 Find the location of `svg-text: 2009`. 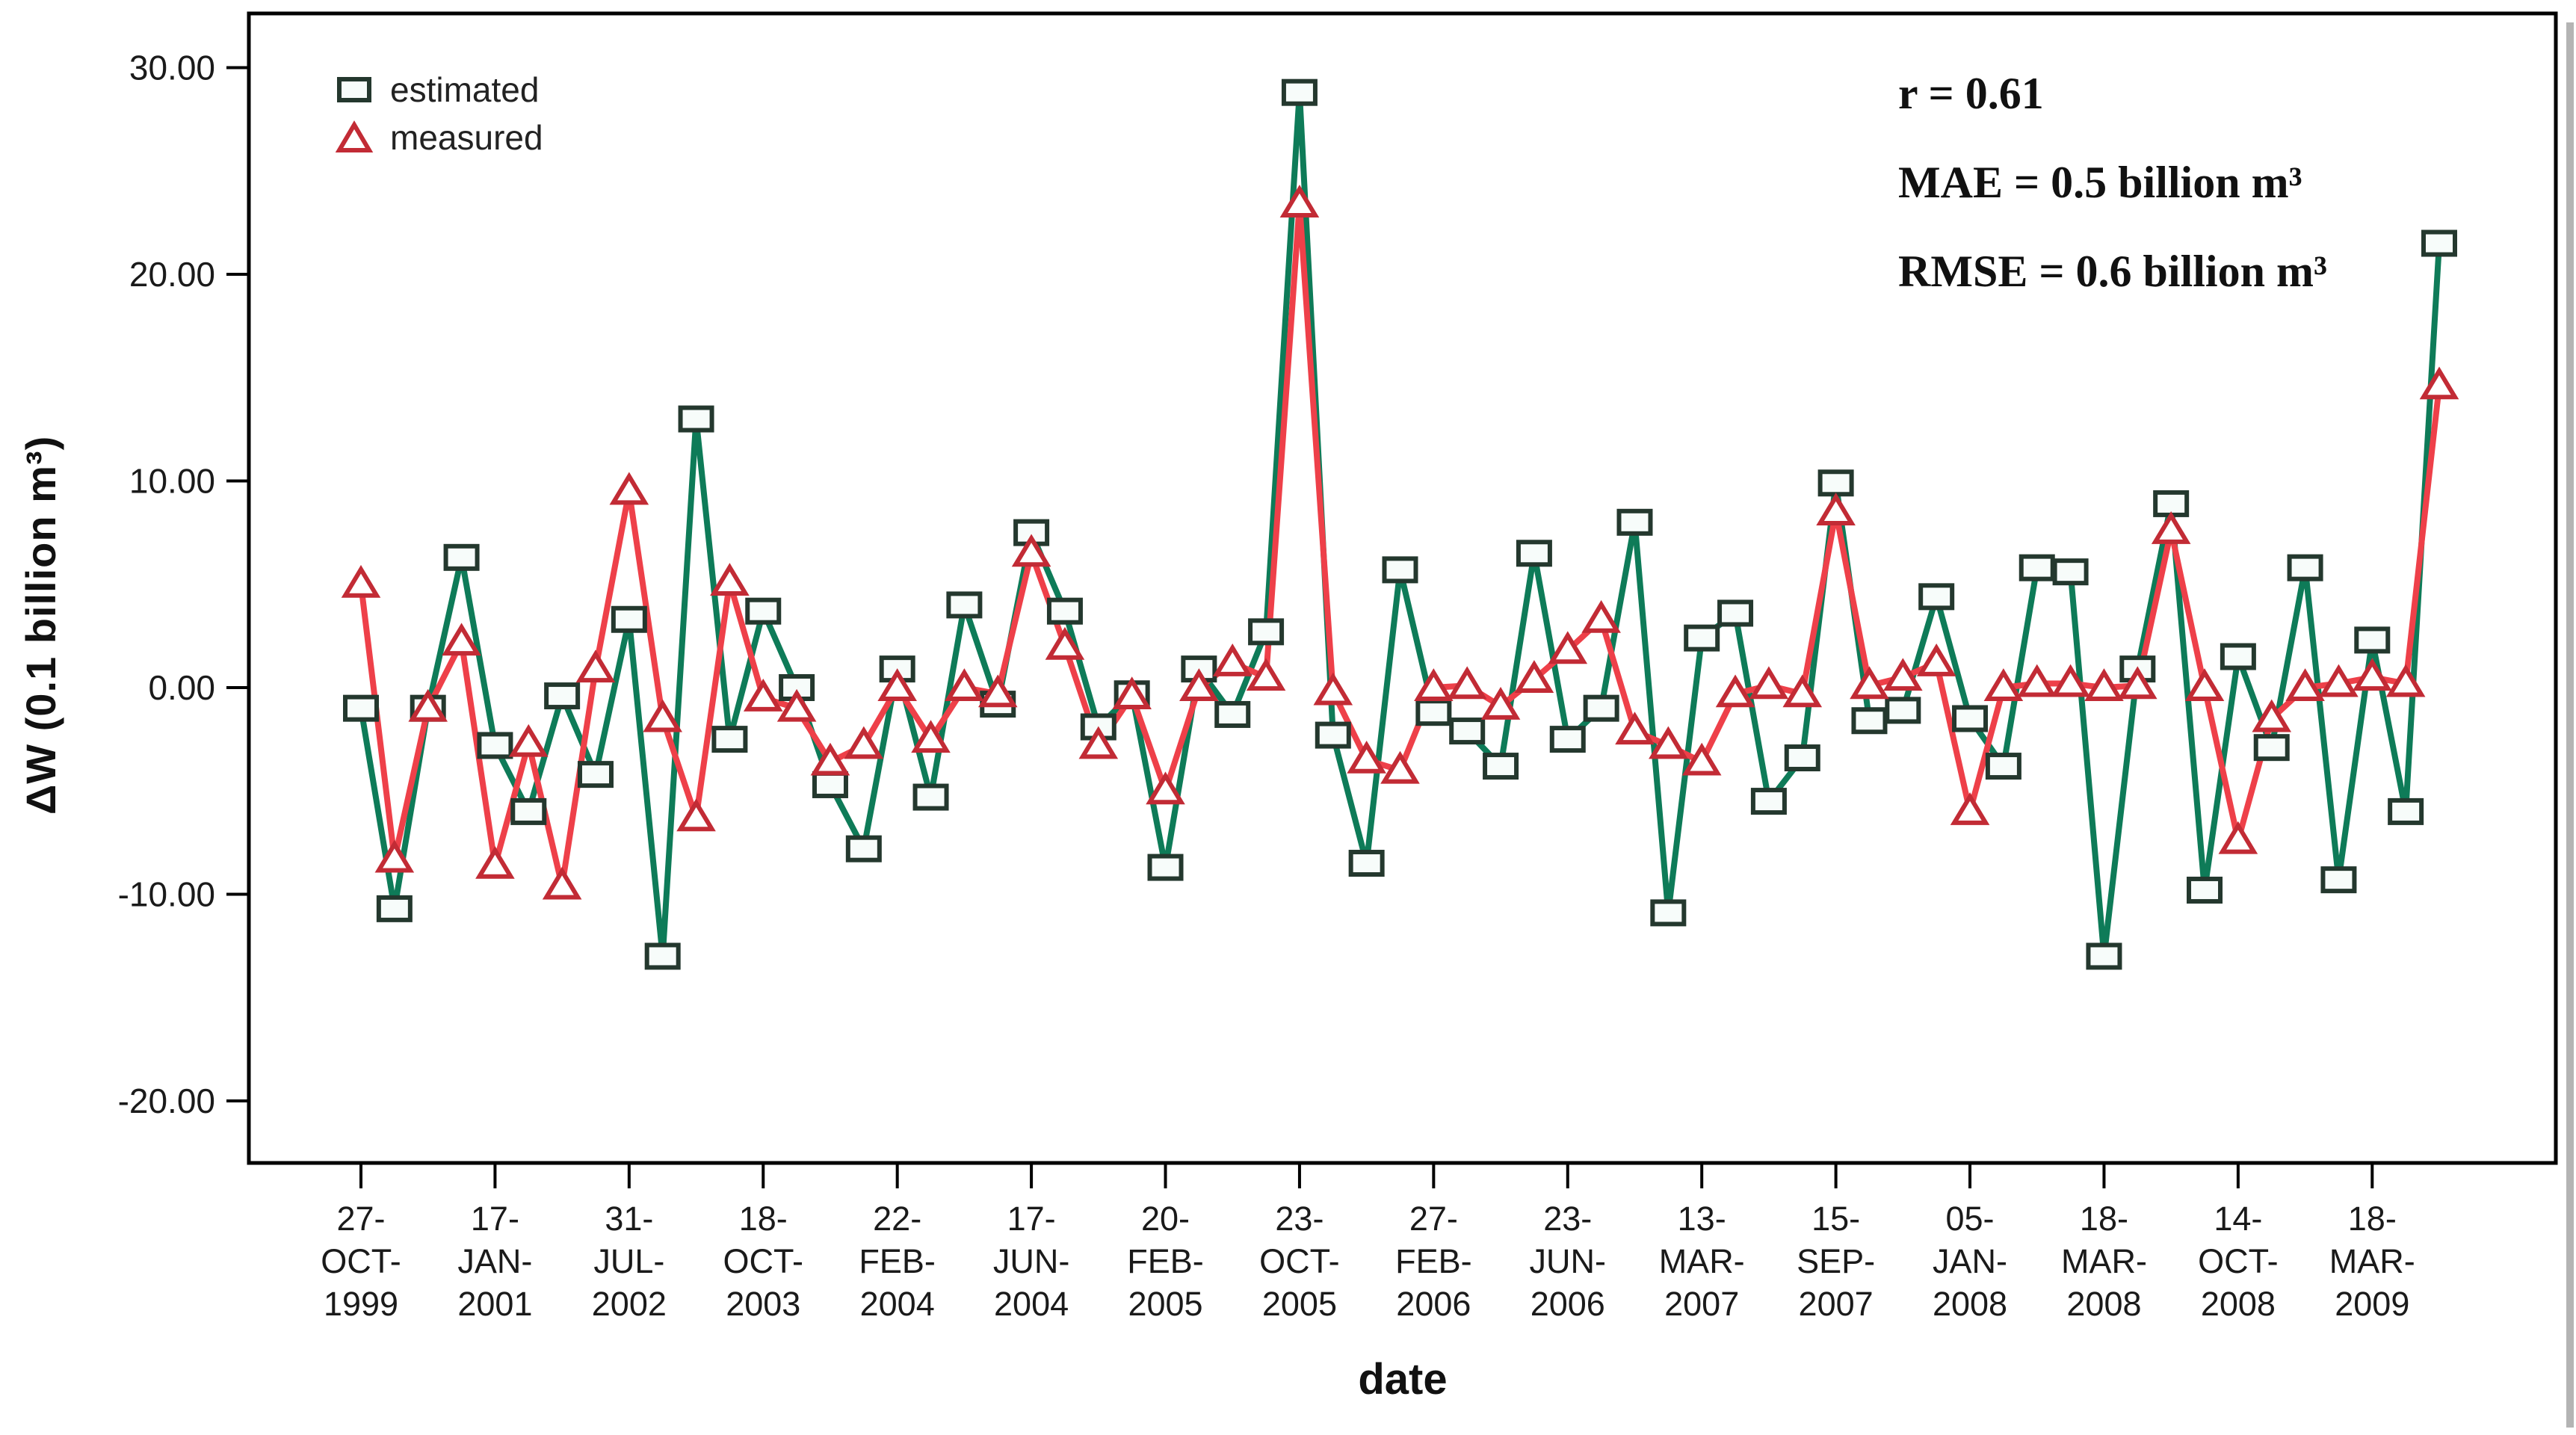

svg-text: 2009 is located at coordinates (2372, 1304).